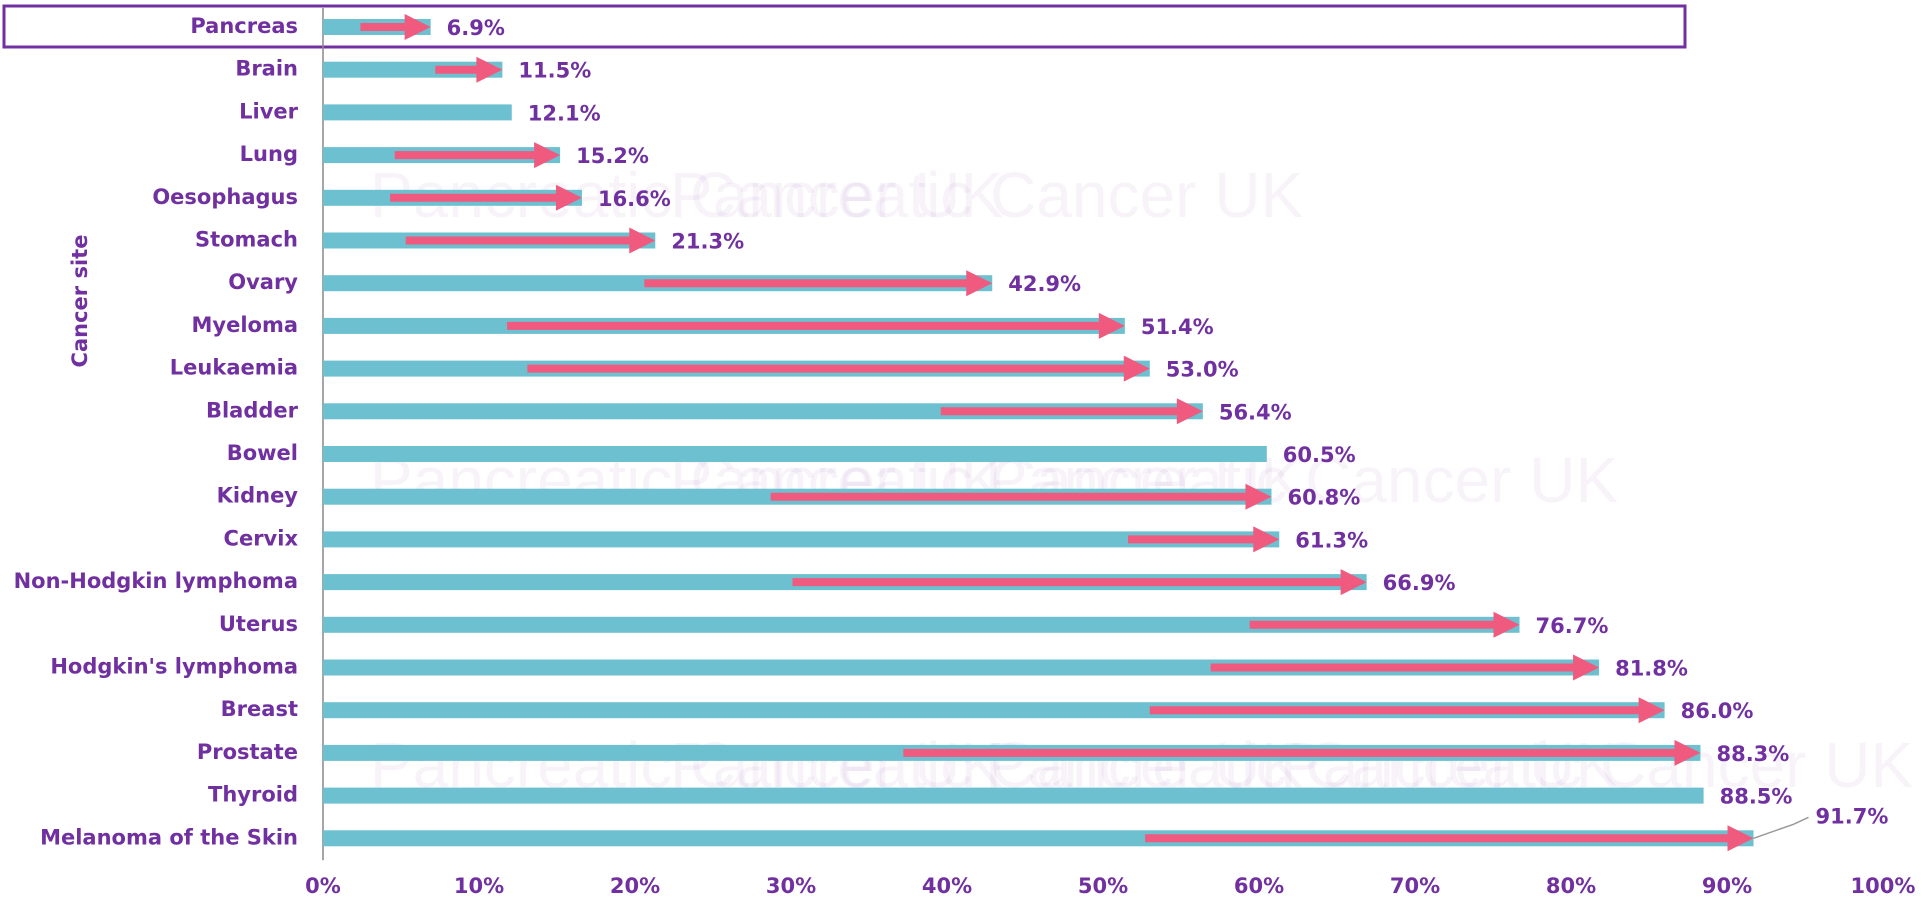 The width and height of the screenshot is (1926, 914). What do you see at coordinates (244, 26) in the screenshot?
I see `category-label: Pancreas` at bounding box center [244, 26].